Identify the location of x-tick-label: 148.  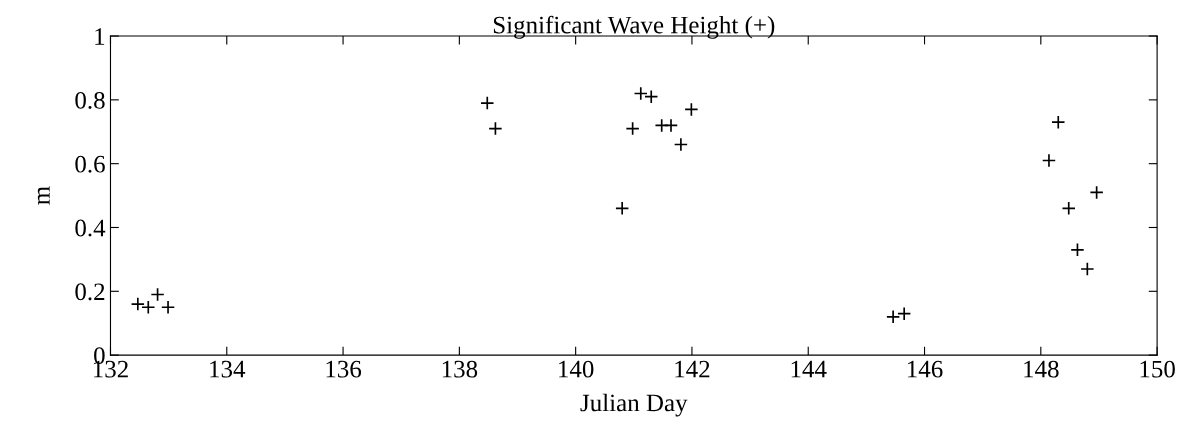
(1041, 369).